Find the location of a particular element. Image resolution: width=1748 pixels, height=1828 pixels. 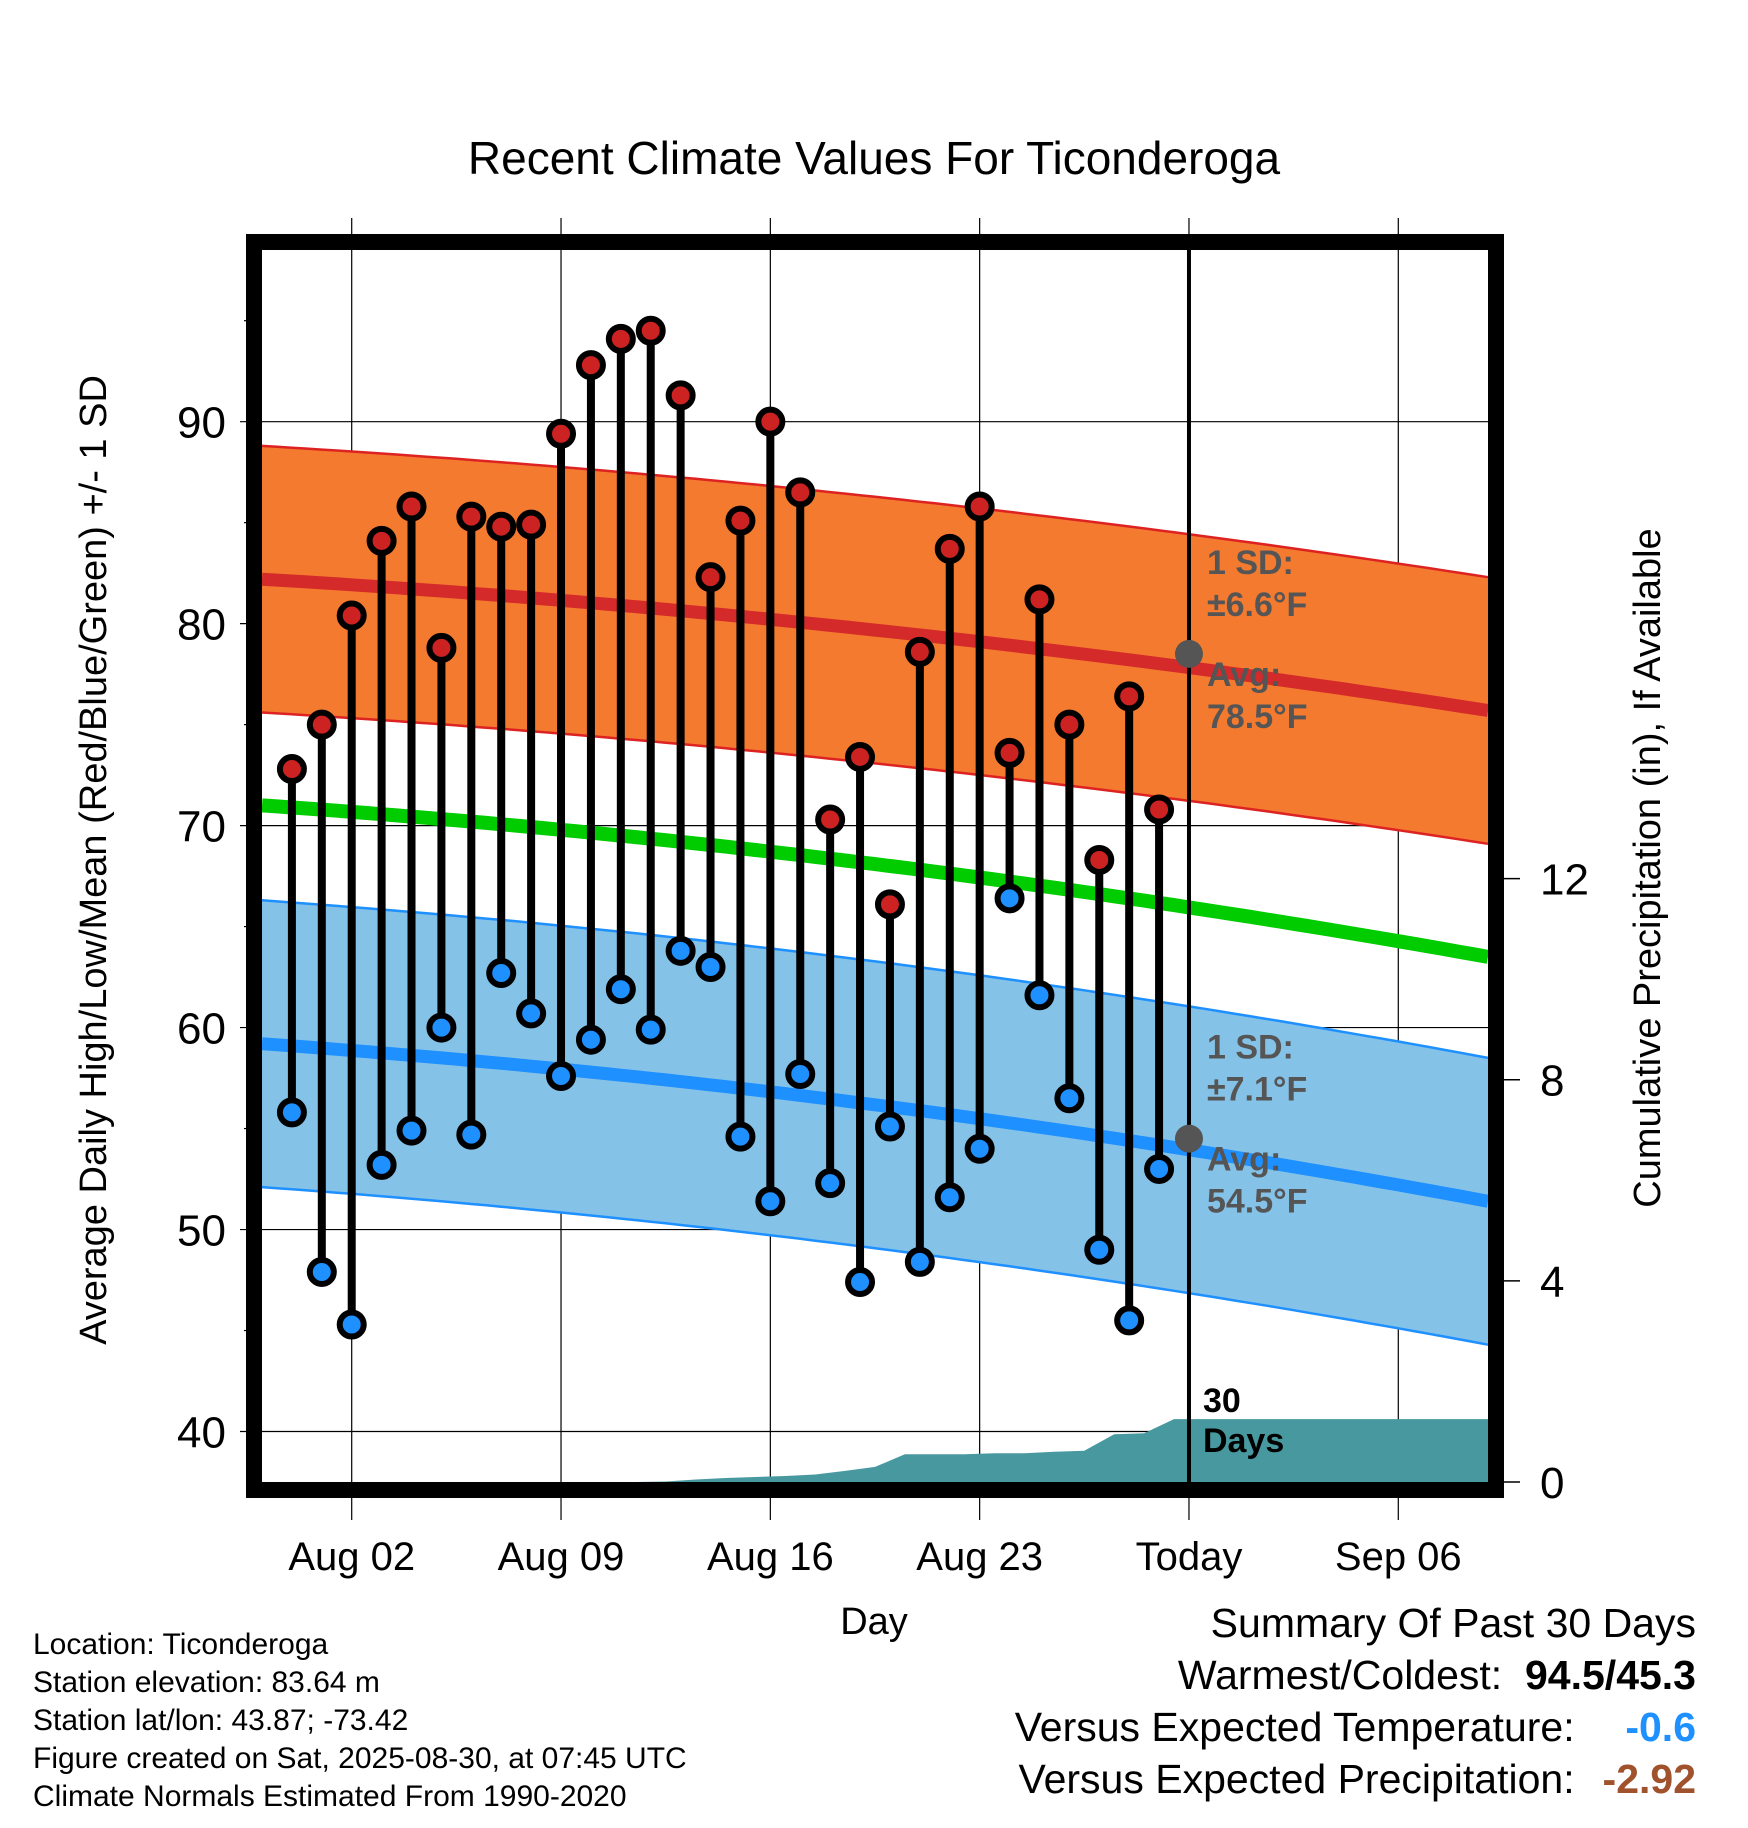

summary-temp: Versus Expected Temperature: -0.6 is located at coordinates (1355, 1730).